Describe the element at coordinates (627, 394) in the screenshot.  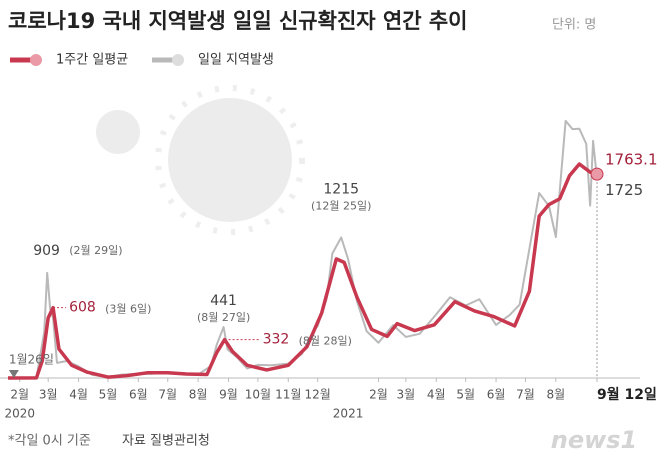
I see `x-tick-label: 9월 12일` at that location.